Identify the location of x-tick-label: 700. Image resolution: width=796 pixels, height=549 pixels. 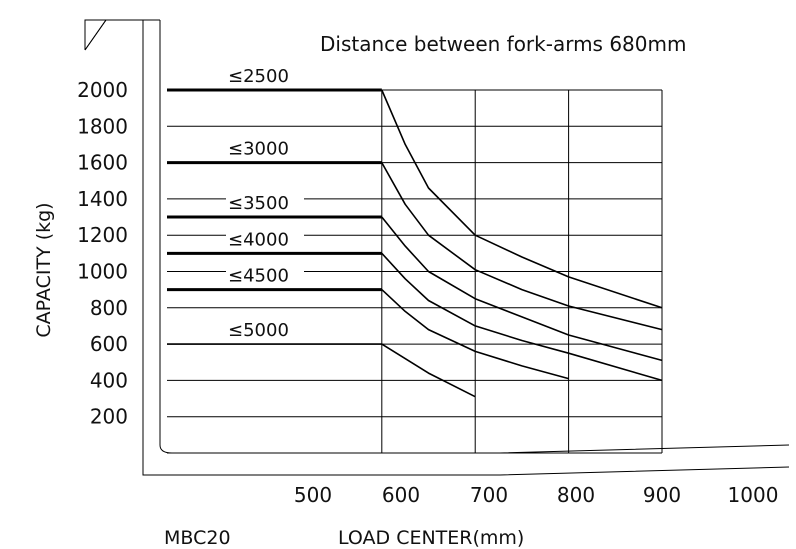
(489, 495).